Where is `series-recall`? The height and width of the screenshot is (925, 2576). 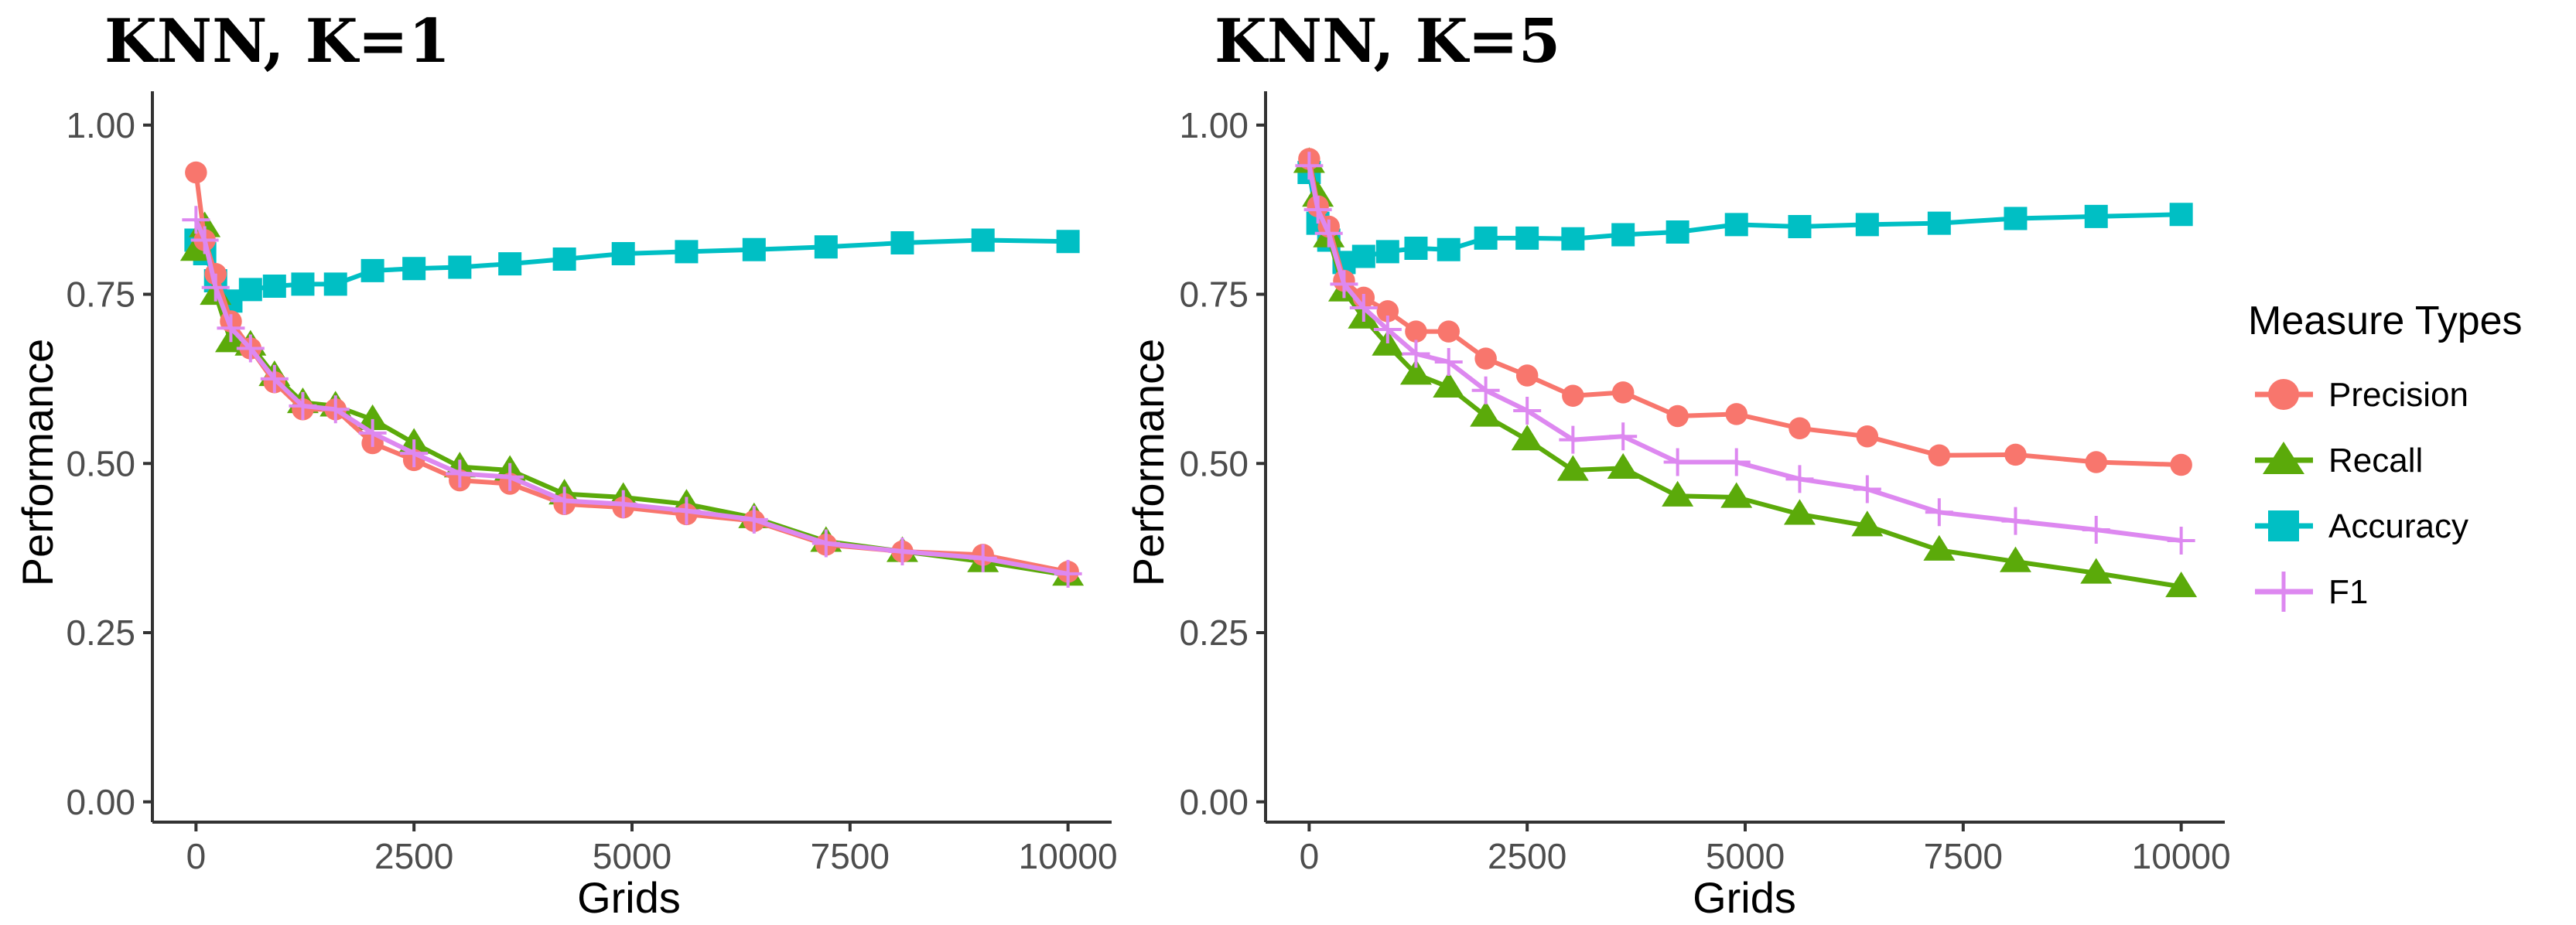 series-recall is located at coordinates (632, 398).